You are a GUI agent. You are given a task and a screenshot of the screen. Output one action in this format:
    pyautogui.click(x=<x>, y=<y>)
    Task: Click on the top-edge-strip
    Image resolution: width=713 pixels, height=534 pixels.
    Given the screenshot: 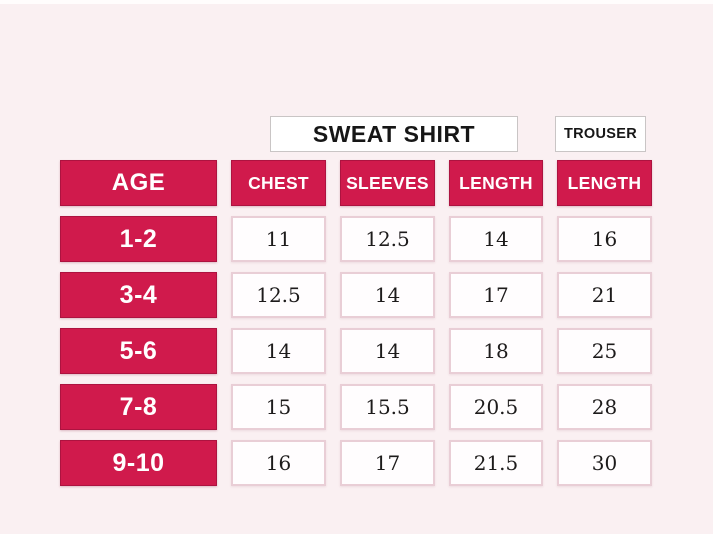 What is the action you would take?
    pyautogui.click(x=356, y=2)
    